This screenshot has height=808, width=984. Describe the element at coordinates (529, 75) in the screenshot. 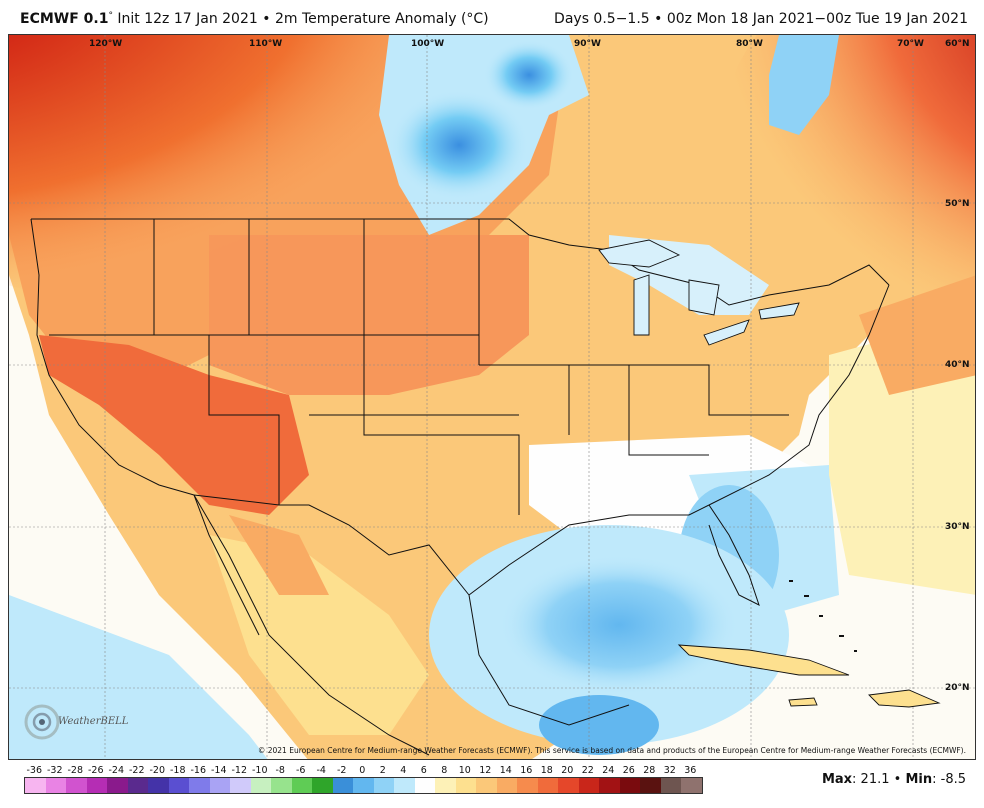

I see `manitoba-cool-core` at that location.